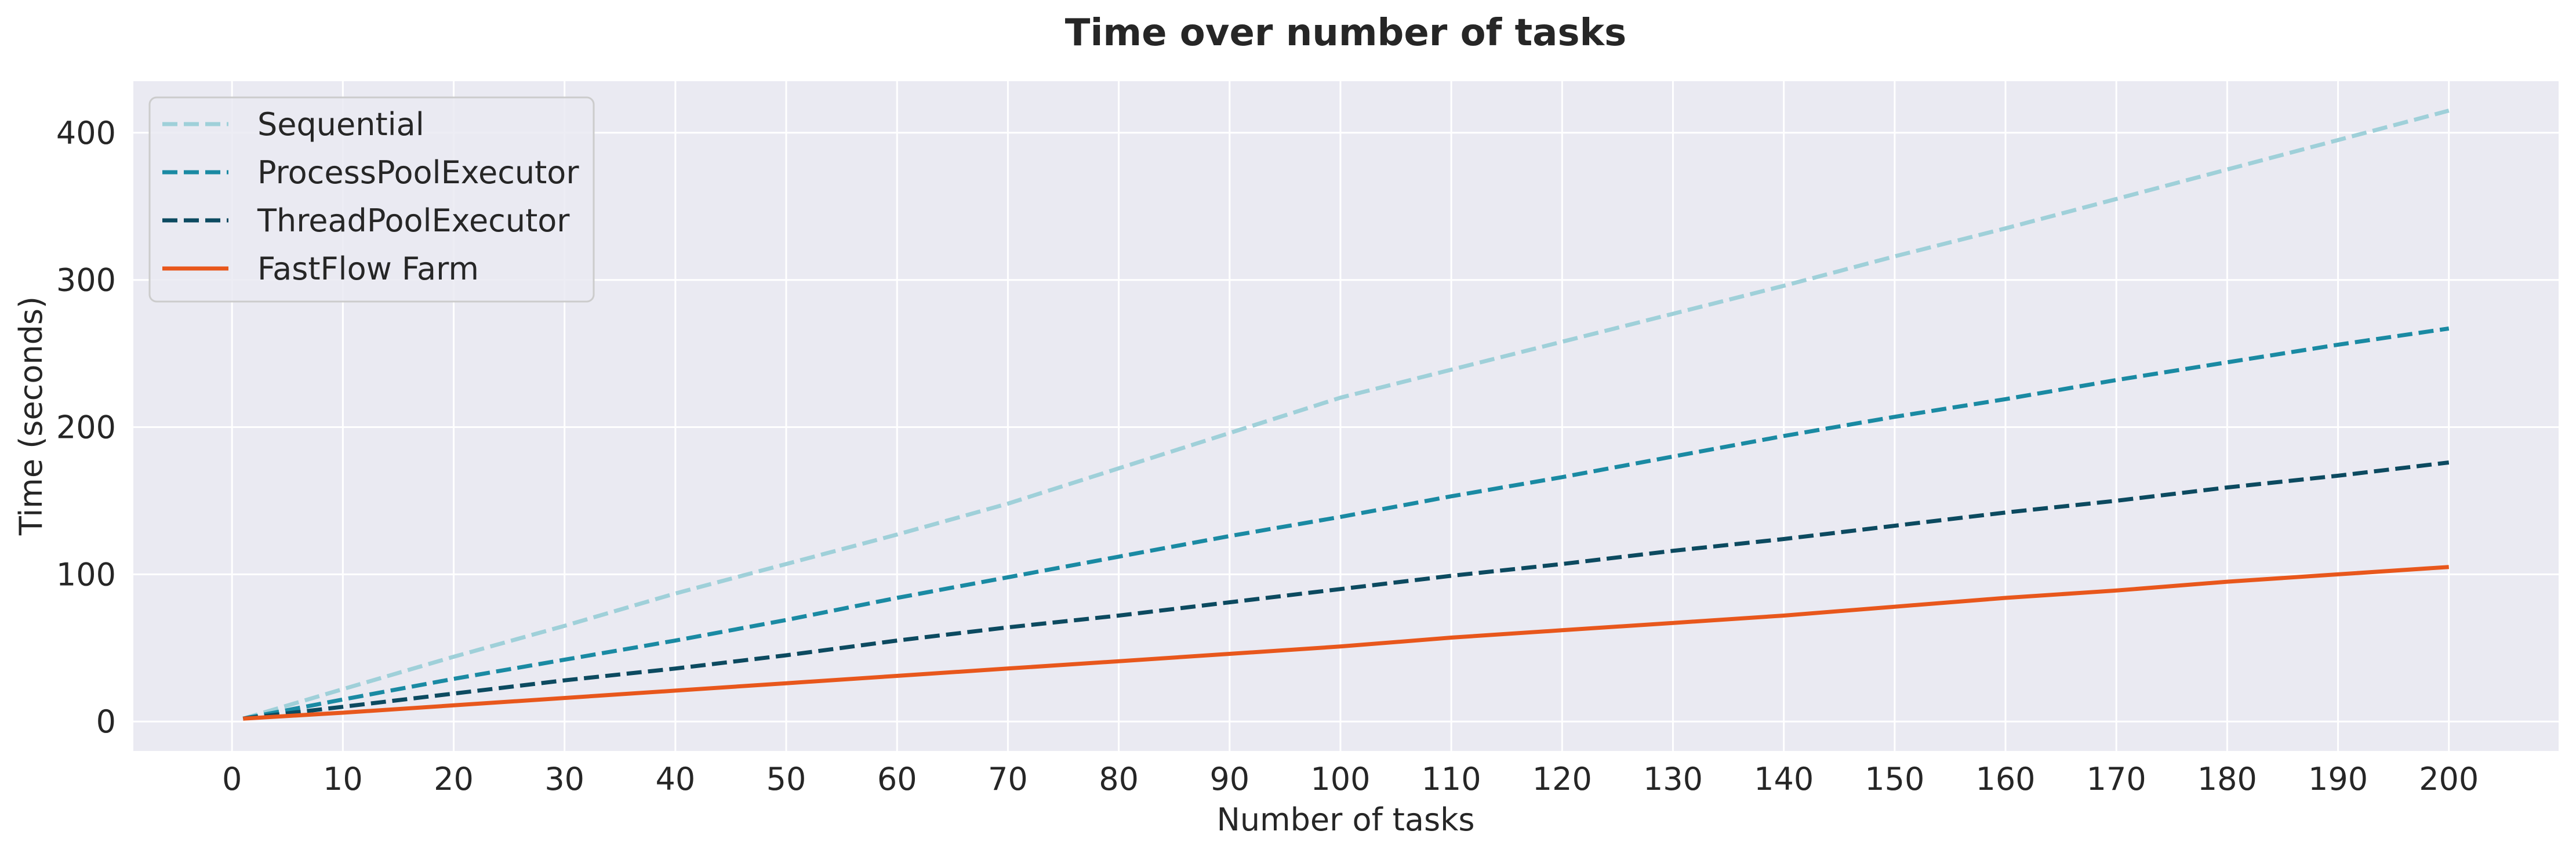 The height and width of the screenshot is (860, 2576). What do you see at coordinates (1784, 779) in the screenshot?
I see `x-tick-label: 140` at bounding box center [1784, 779].